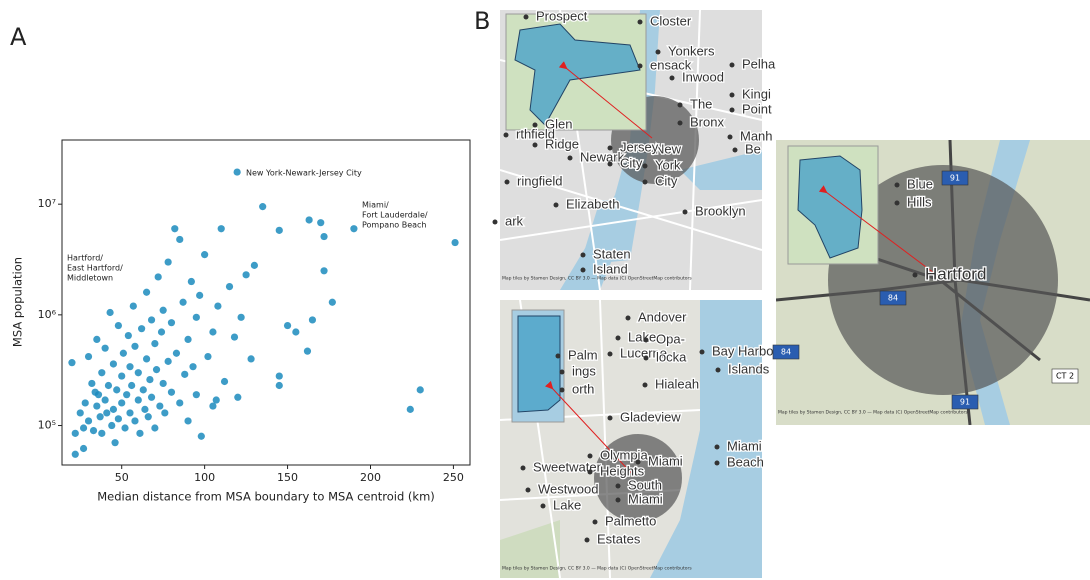 This screenshot has height=580, width=1090. Describe the element at coordinates (304, 173) in the screenshot. I see `annotation: New York-Newark-Jersey City` at that location.